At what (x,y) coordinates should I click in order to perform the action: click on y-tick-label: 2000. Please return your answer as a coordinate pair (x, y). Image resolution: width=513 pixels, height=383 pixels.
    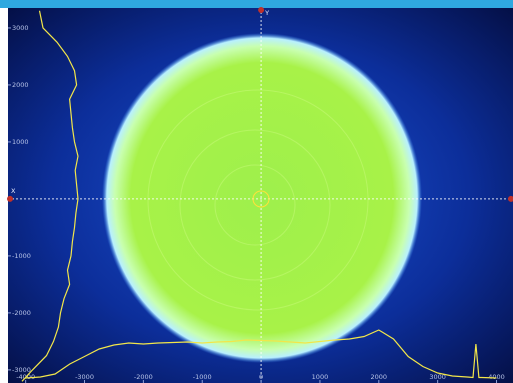
    Looking at the image, I should click on (20, 85).